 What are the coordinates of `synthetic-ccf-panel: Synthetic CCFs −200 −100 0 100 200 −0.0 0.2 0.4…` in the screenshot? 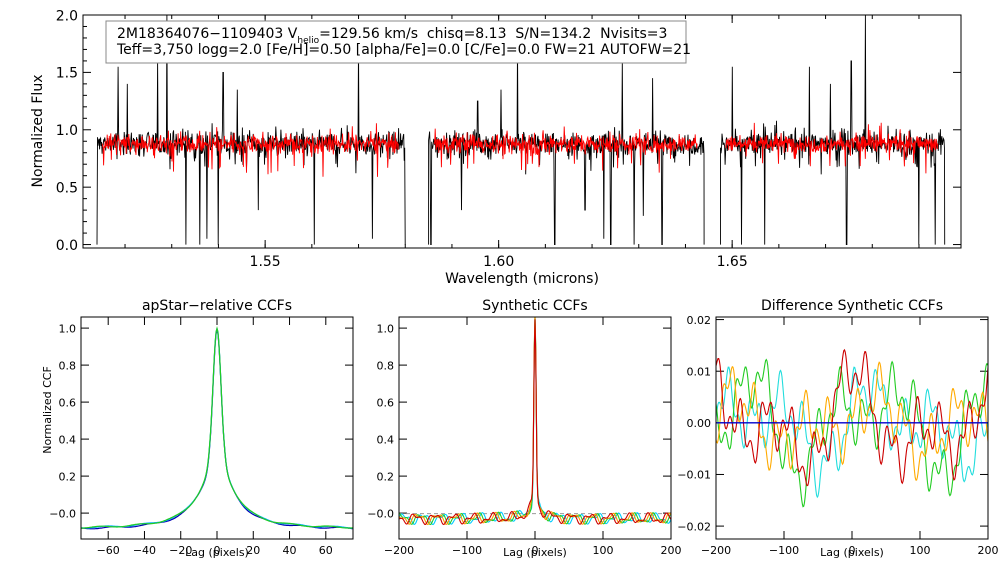 It's located at (524, 428).